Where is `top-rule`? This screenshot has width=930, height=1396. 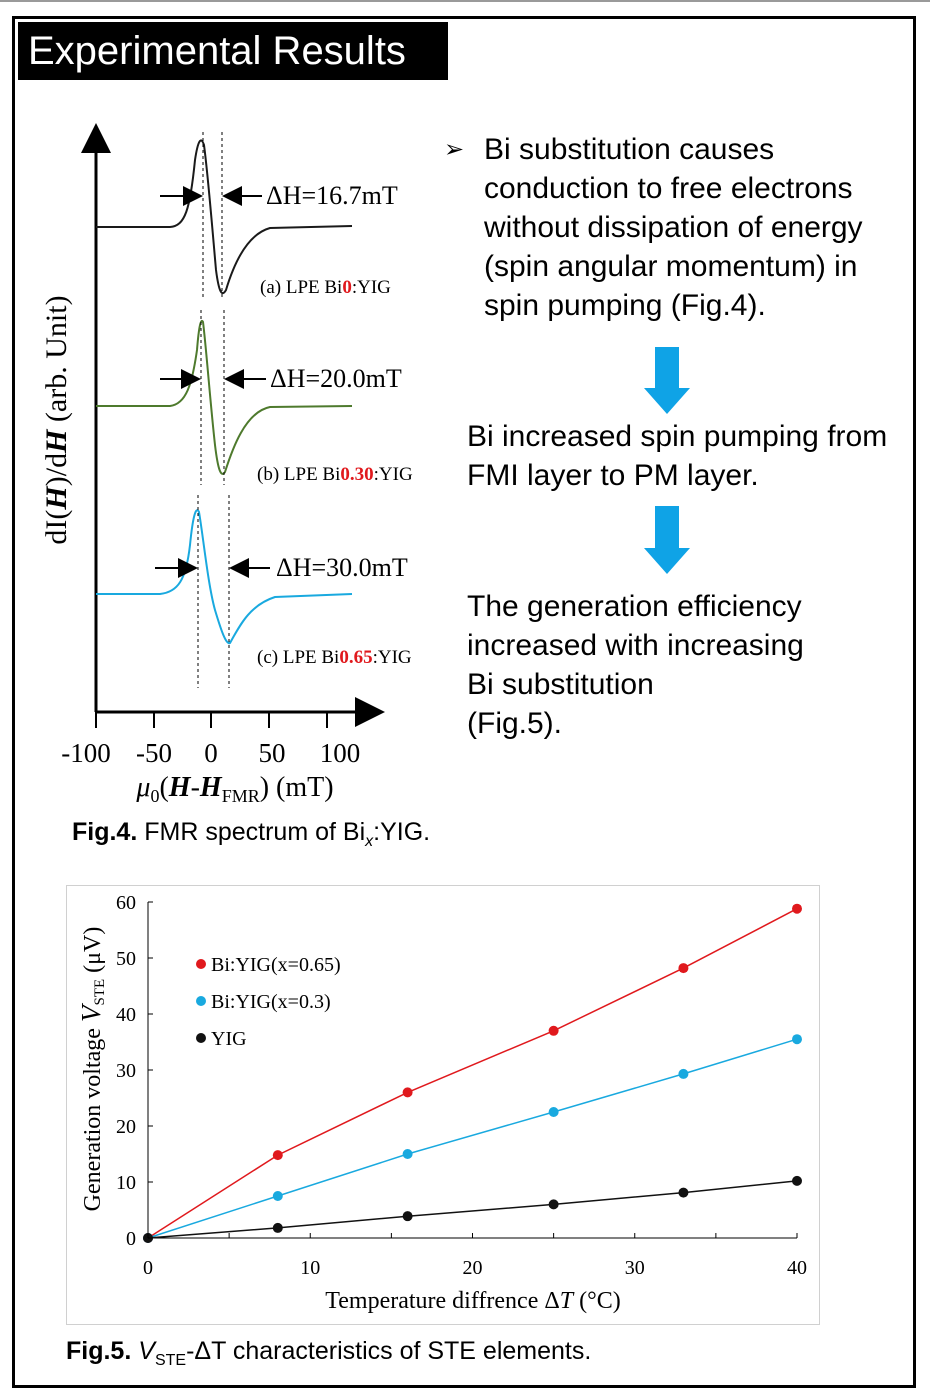 top-rule is located at coordinates (465, 1).